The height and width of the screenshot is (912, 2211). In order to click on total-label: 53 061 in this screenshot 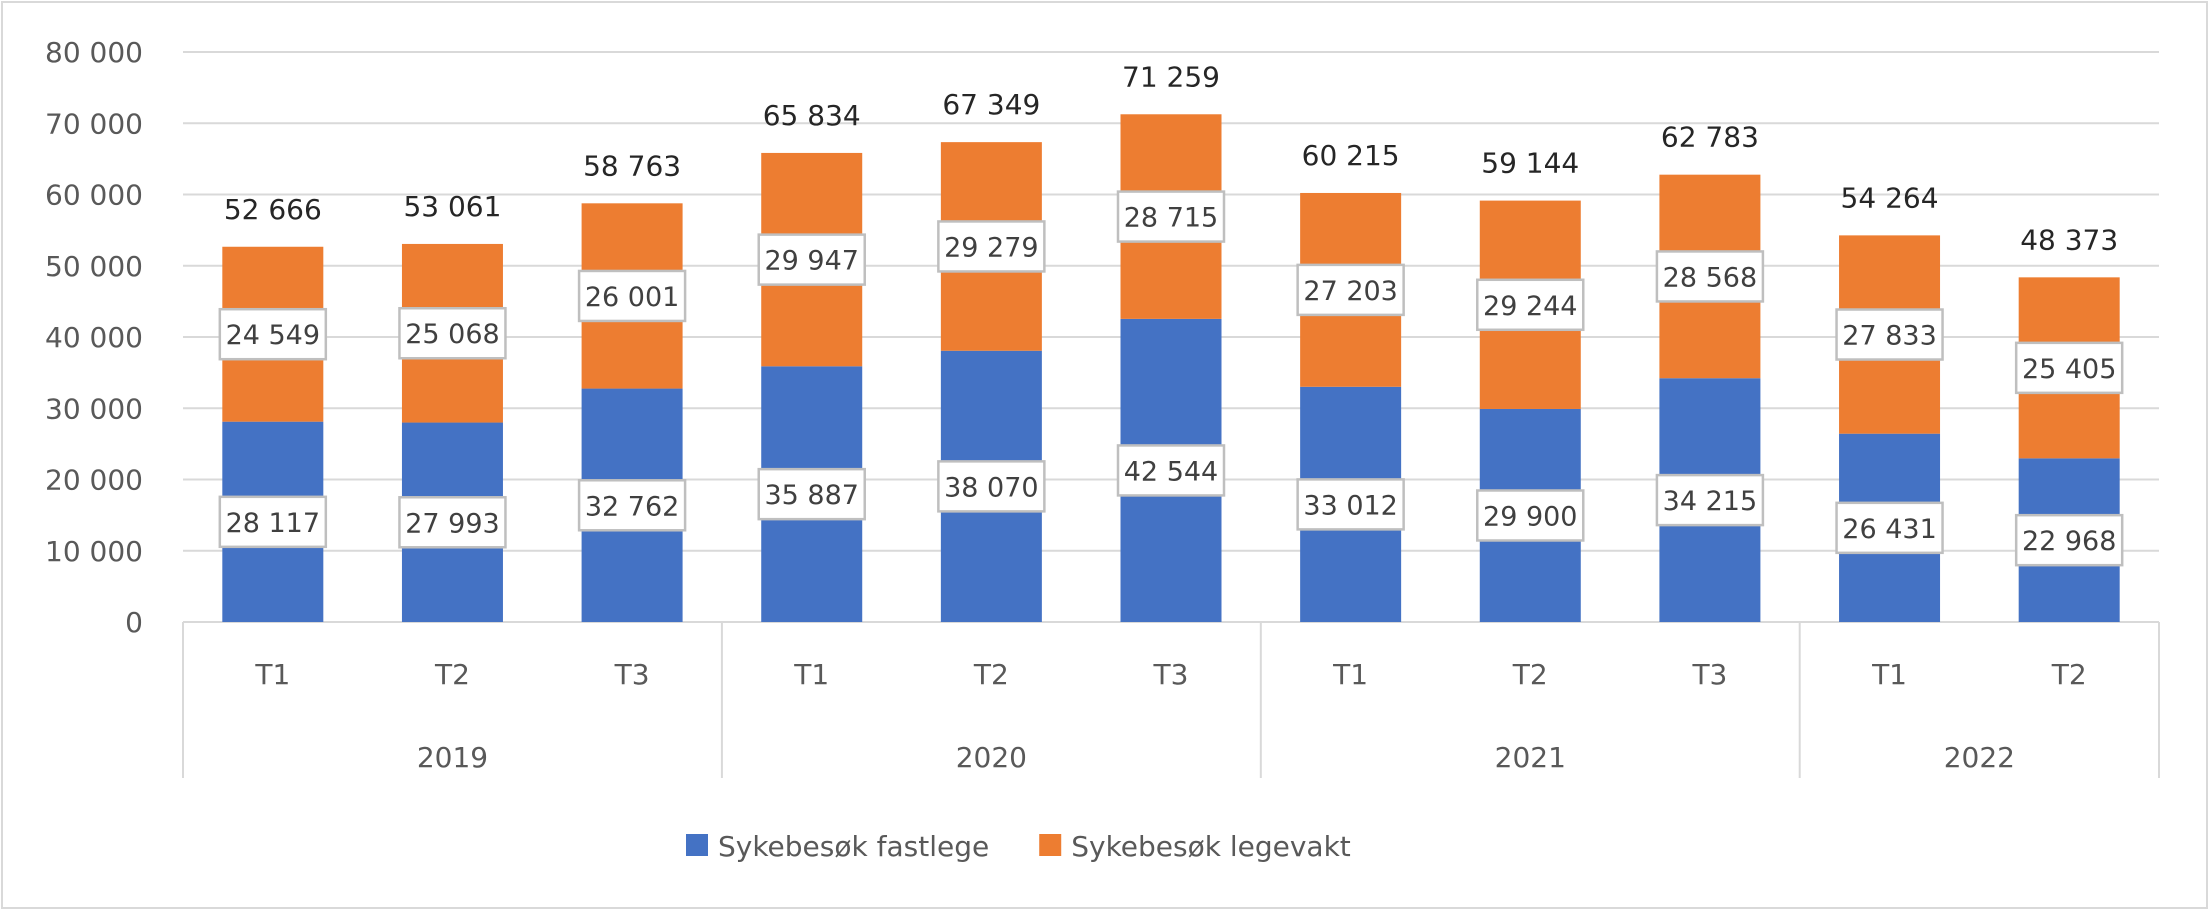, I will do `click(452, 206)`.